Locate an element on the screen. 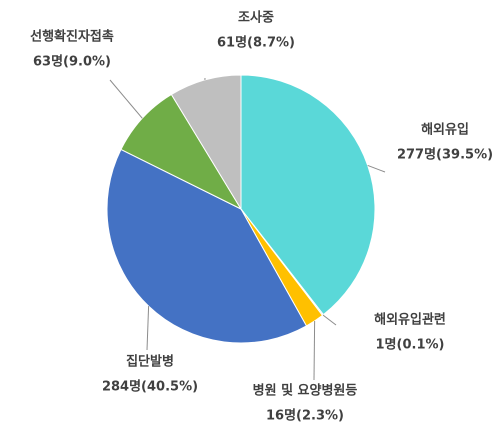 Image resolution: width=499 pixels, height=433 pixels. value-label: 16명(2.3%) is located at coordinates (305, 416).